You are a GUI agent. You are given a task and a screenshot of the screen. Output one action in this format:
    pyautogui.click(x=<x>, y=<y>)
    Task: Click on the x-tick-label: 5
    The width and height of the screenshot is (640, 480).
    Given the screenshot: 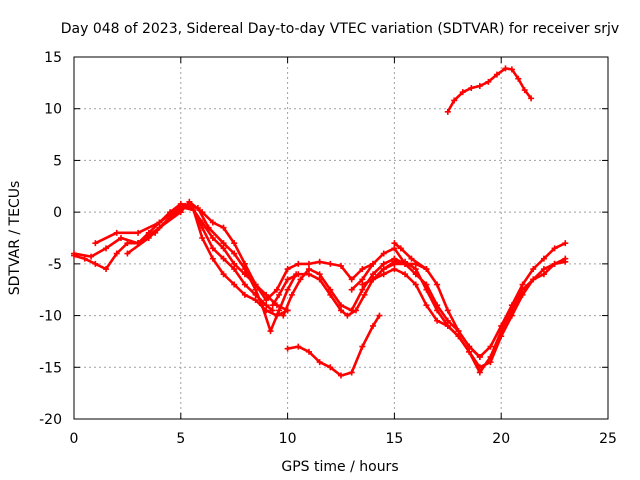 What is the action you would take?
    pyautogui.click(x=180, y=439)
    